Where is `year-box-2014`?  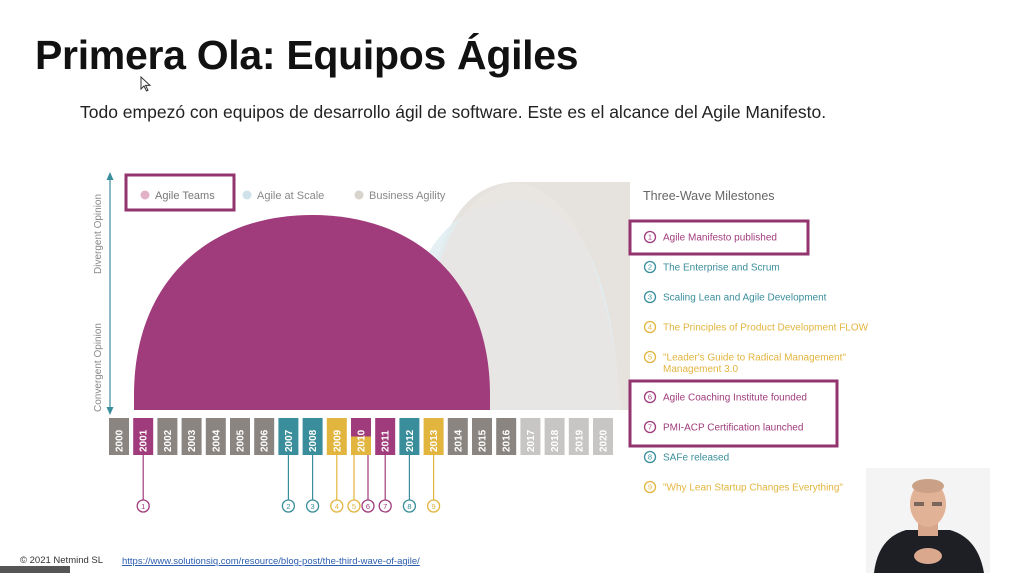
year-box-2014 is located at coordinates (457, 436).